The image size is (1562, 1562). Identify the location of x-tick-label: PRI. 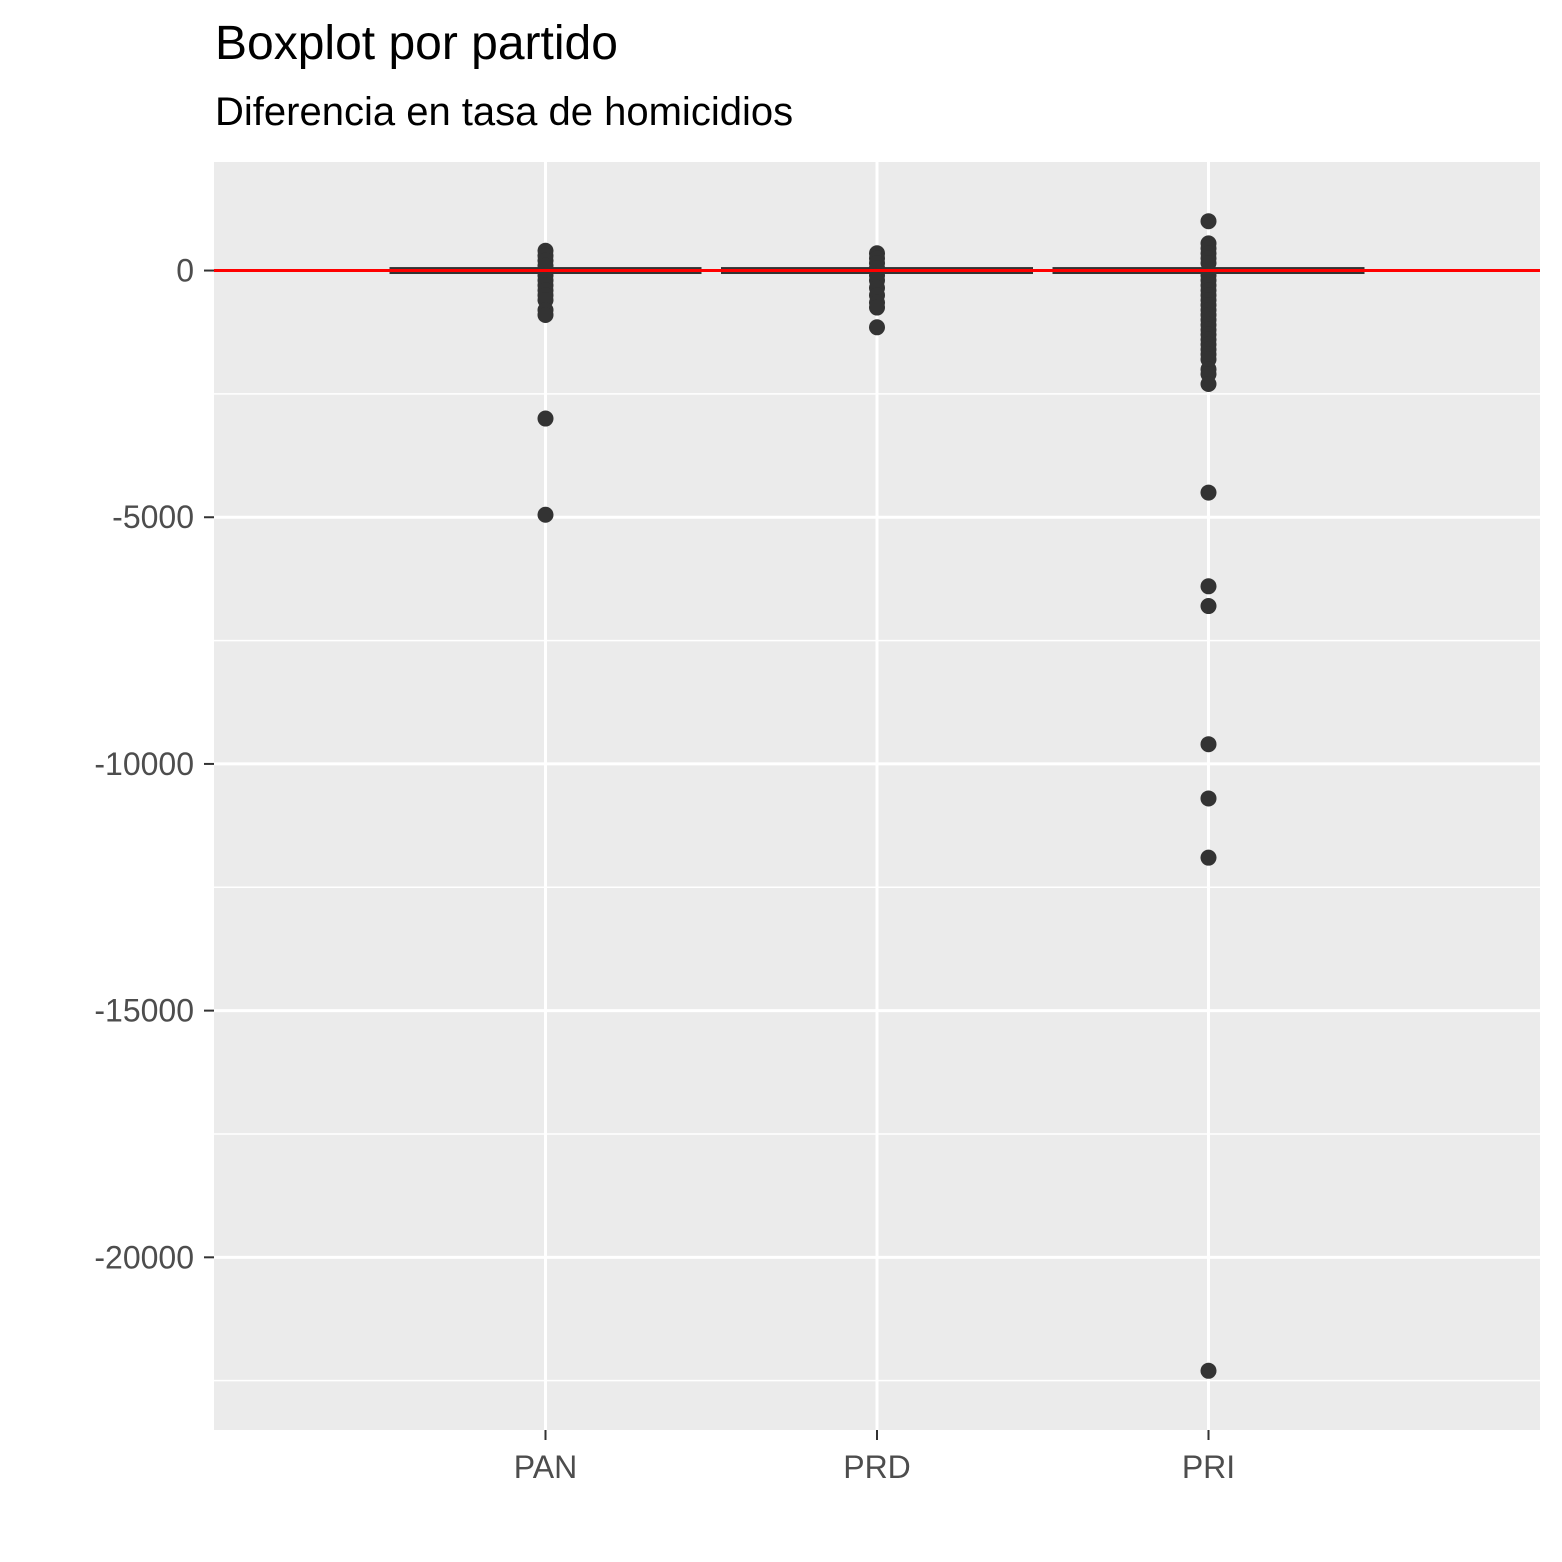
(1208, 1467).